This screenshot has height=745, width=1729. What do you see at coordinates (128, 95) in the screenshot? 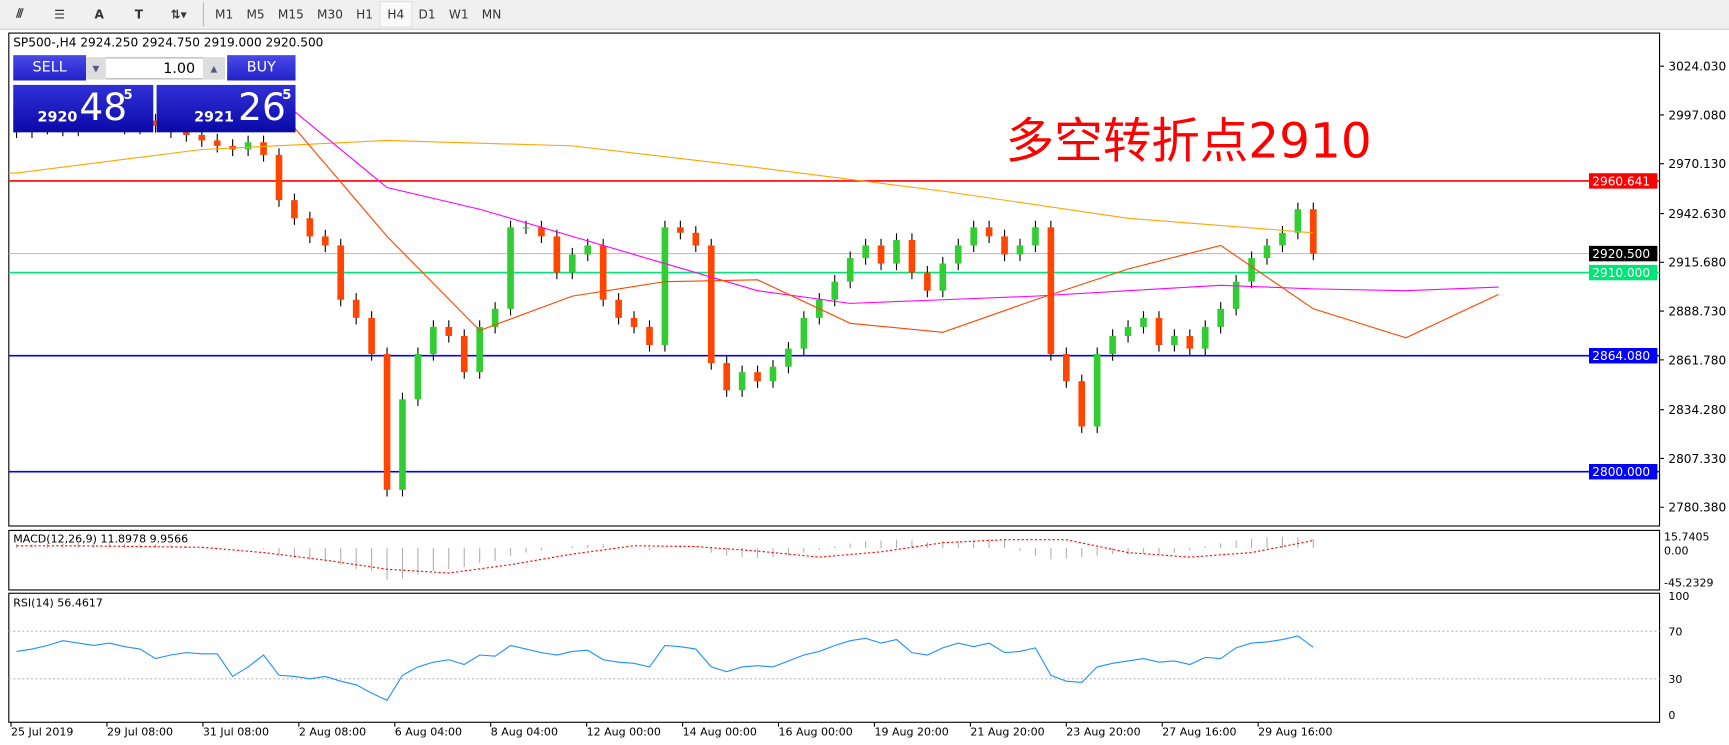
I see `sell-price-sup: 5` at bounding box center [128, 95].